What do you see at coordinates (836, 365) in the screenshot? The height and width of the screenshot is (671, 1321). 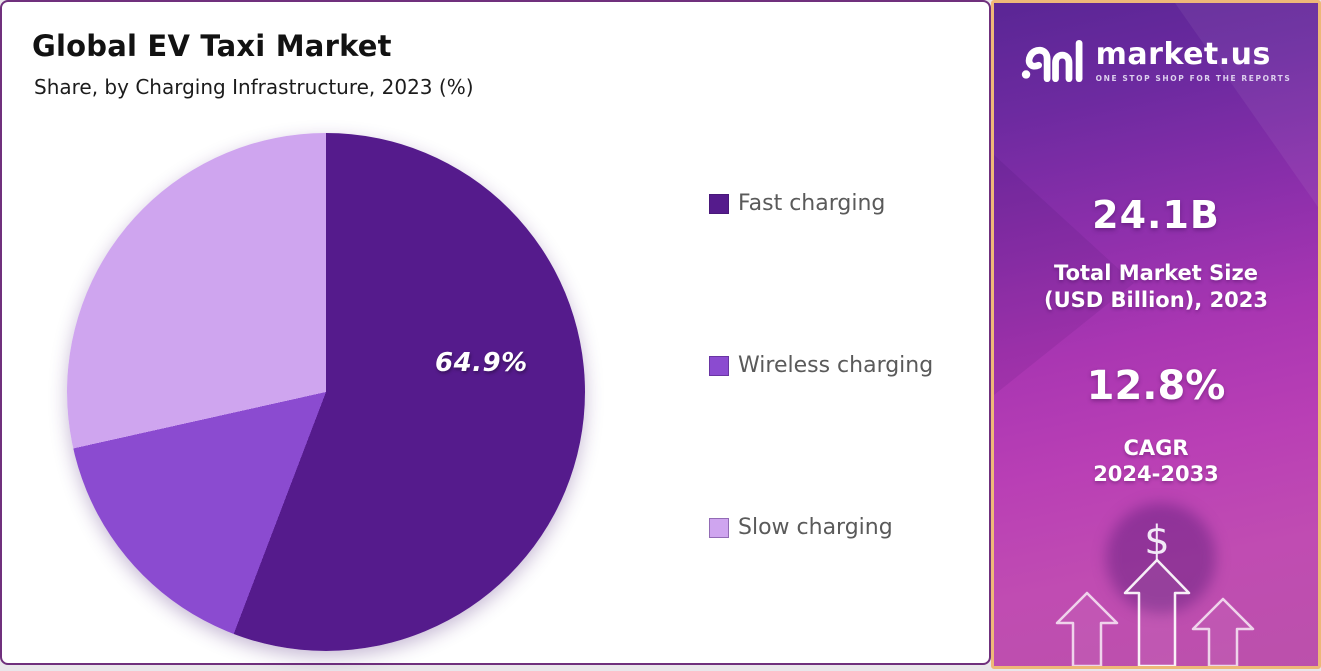 I see `legend-label: Wireless charging` at bounding box center [836, 365].